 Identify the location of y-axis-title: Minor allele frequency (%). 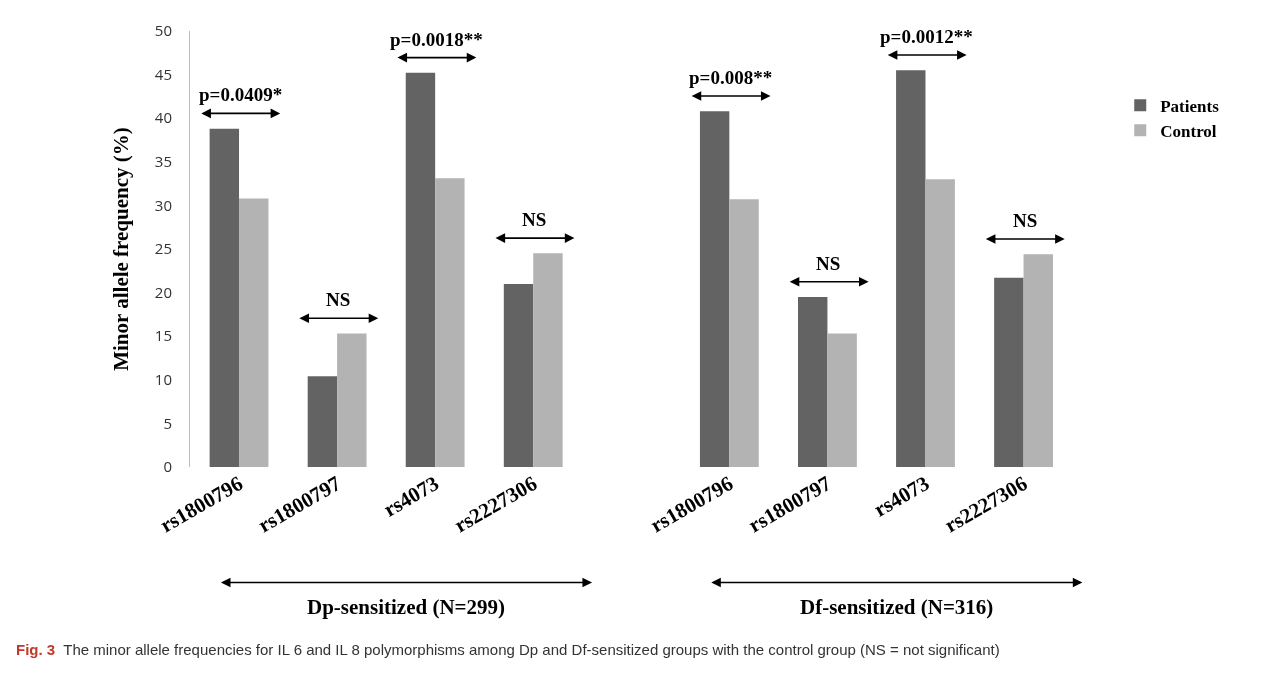
(120, 249).